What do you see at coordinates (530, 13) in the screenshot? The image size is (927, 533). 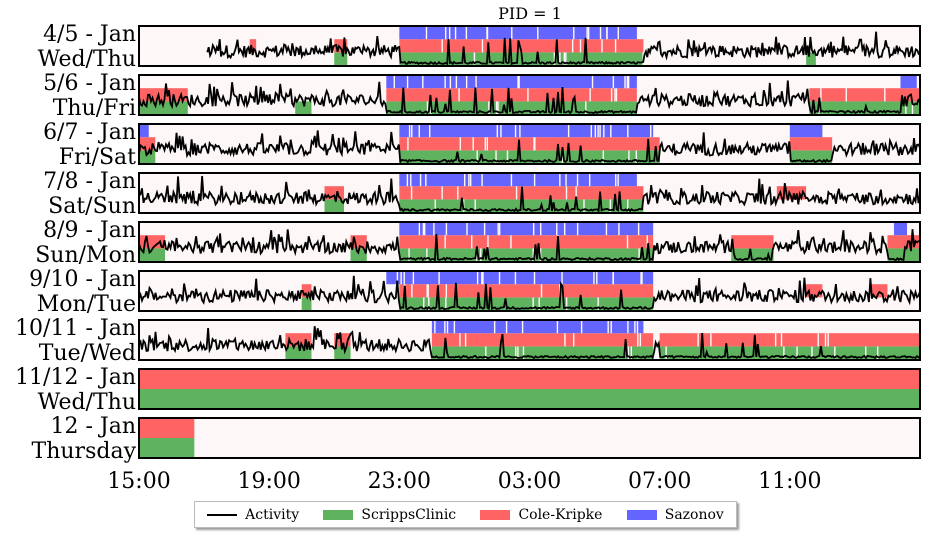 I see `chart-title: PID = 1` at bounding box center [530, 13].